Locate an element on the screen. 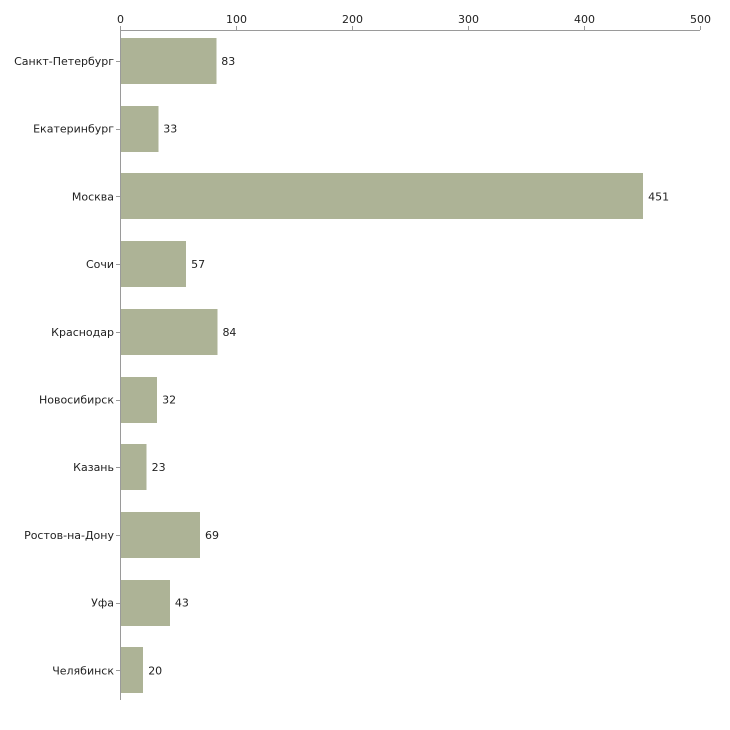 This screenshot has width=730, height=730. x-tick-label: 500 is located at coordinates (700, 19).